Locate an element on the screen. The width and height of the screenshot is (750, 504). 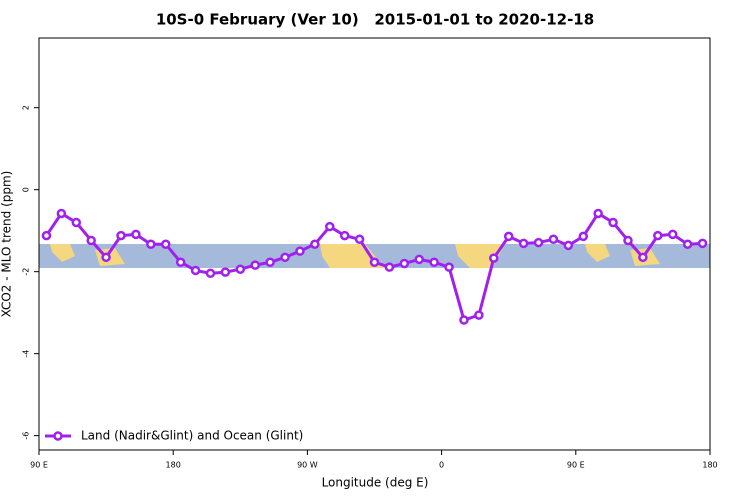
x-tick-label: 0 is located at coordinates (441, 465).